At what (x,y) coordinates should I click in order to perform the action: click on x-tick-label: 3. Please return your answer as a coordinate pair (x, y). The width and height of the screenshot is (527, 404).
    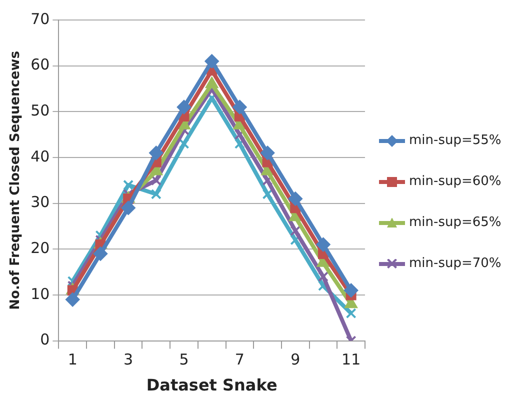
    Looking at the image, I should click on (129, 359).